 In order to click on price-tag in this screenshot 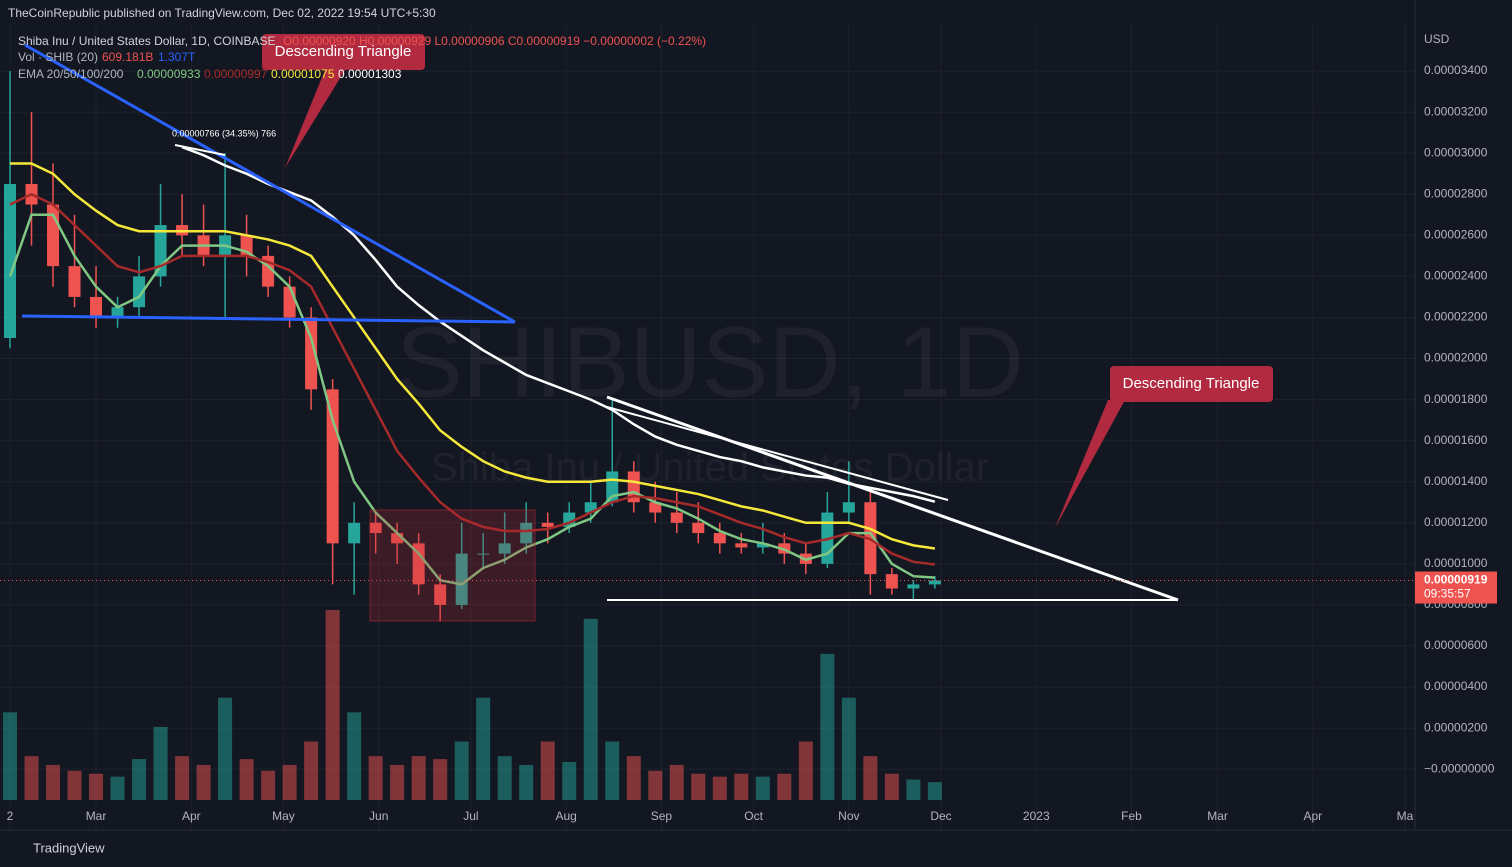, I will do `click(1456, 587)`.